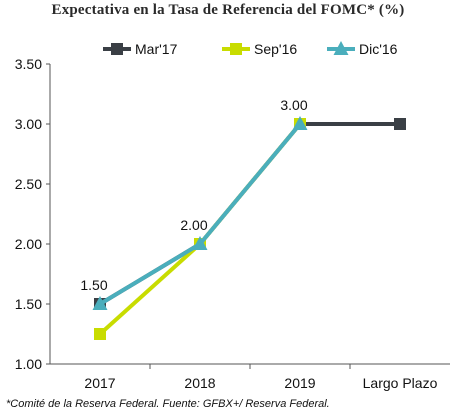 The height and width of the screenshot is (417, 456). I want to click on y-axis-ticks: 1.00 1.50 2.00 2.50 3.00 3.50, so click(32, 214).